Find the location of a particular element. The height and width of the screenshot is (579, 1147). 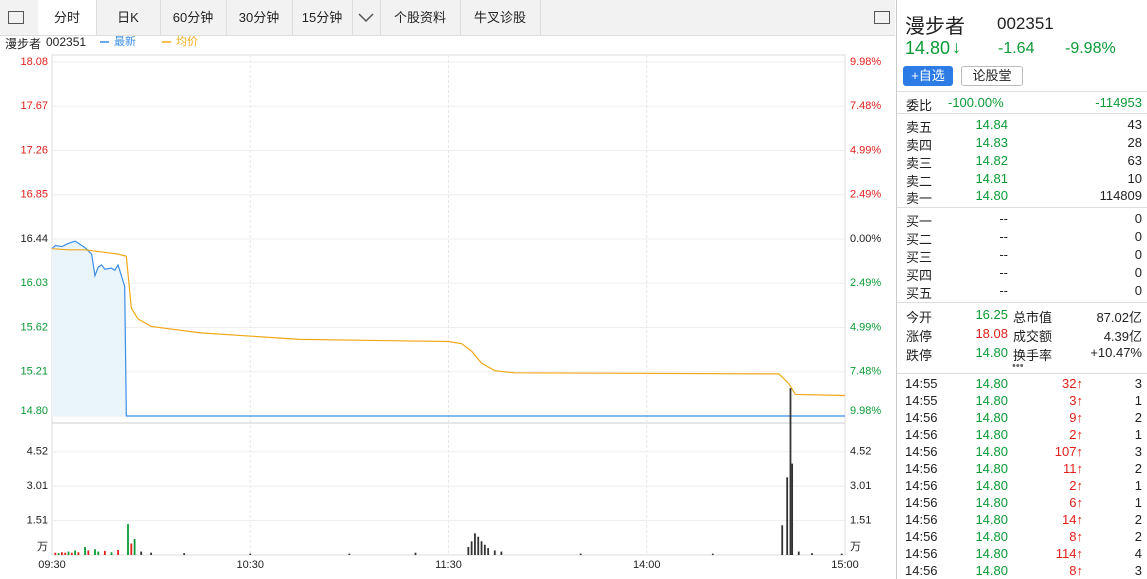

right-panel-icon is located at coordinates (882, 17).